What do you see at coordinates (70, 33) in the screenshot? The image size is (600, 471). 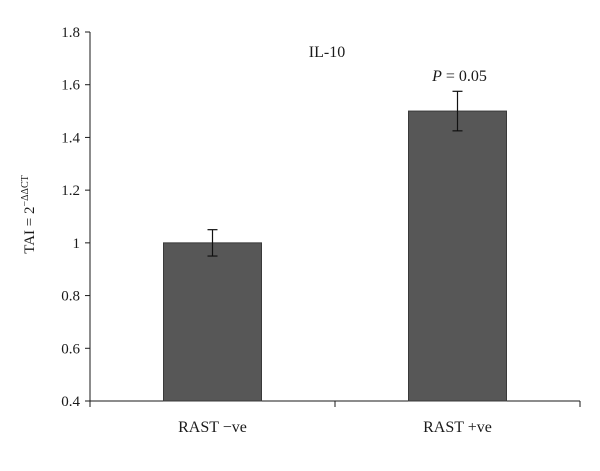 I see `y-tick-label: 1.8` at bounding box center [70, 33].